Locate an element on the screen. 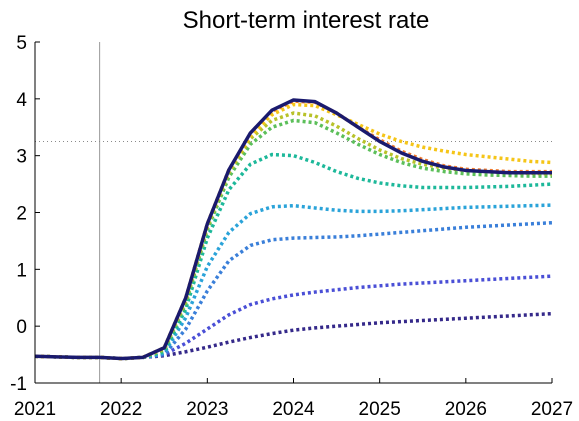 The image size is (579, 421). y-tick-label: 2 is located at coordinates (21, 214).